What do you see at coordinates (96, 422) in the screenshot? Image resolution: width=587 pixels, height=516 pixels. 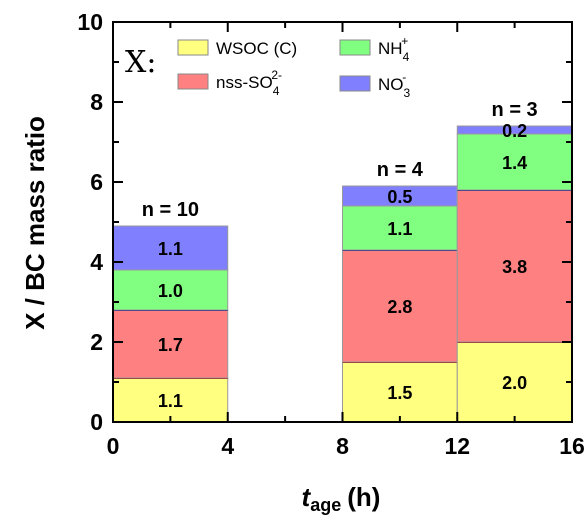 I see `y-tick-label: 0` at bounding box center [96, 422].